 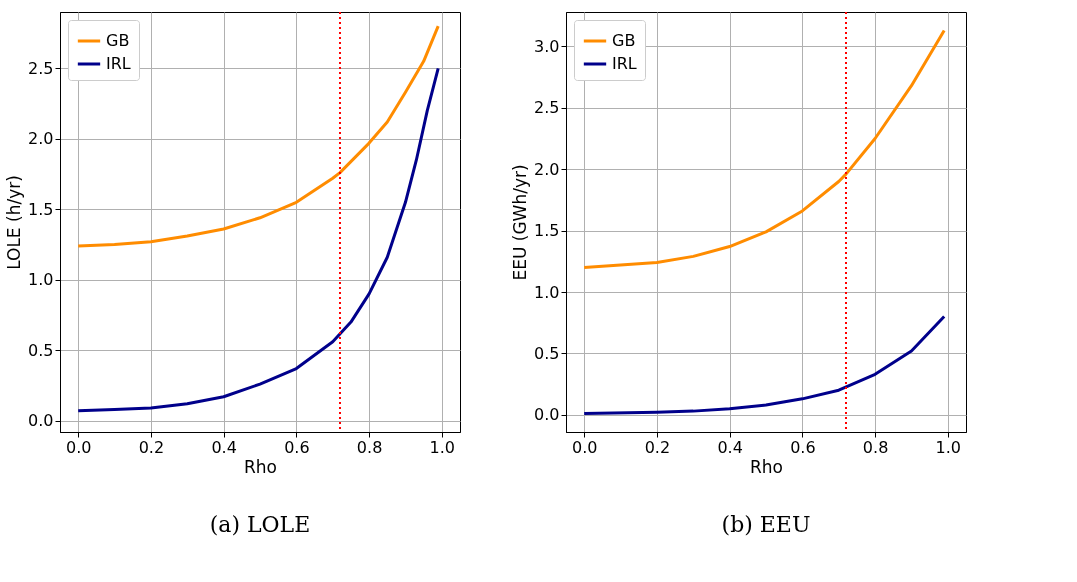 What do you see at coordinates (520, 222) in the screenshot?
I see `y-axis-title: EEU (GWh/yr)` at bounding box center [520, 222].